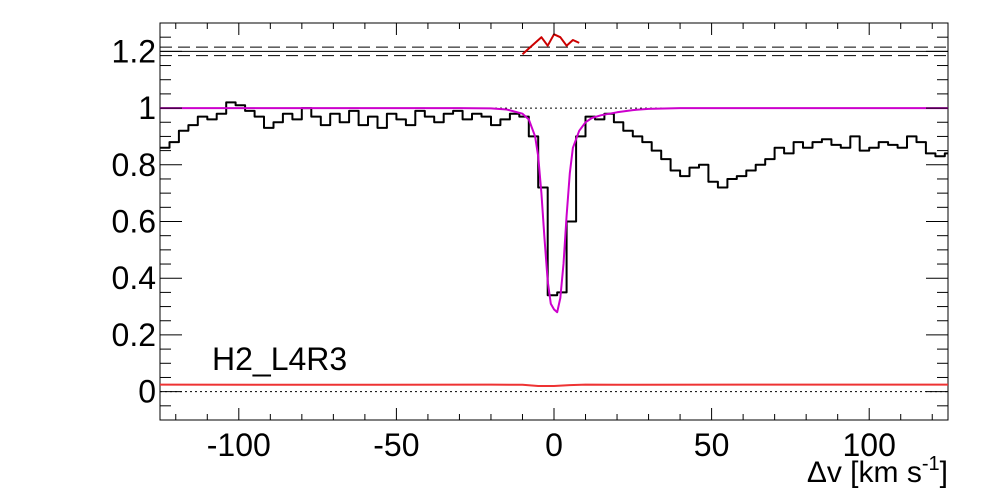 The height and width of the screenshot is (499, 998). What do you see at coordinates (134, 51) in the screenshot?
I see `y-tick-label-6: 1.2` at bounding box center [134, 51].